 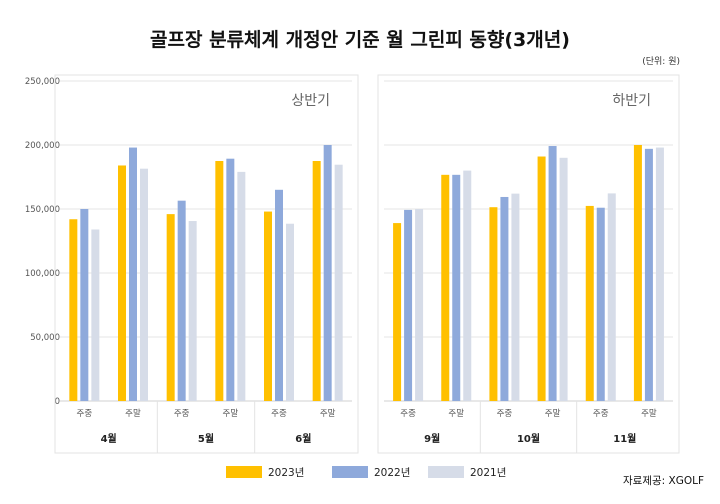 I want to click on y-tick-label: 250,000, so click(x=42, y=82).